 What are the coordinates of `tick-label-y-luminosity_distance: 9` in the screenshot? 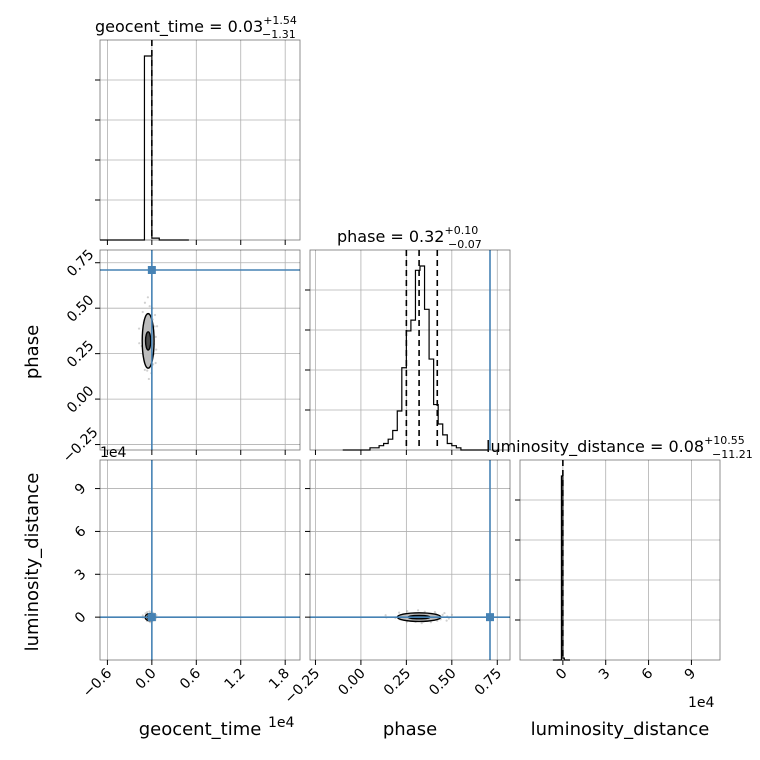 It's located at (81, 489).